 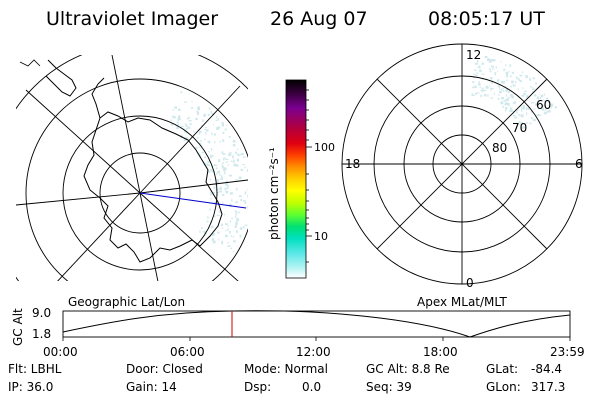 What do you see at coordinates (126, 124) in the screenshot?
I see `geo-lon-line` at bounding box center [126, 124].